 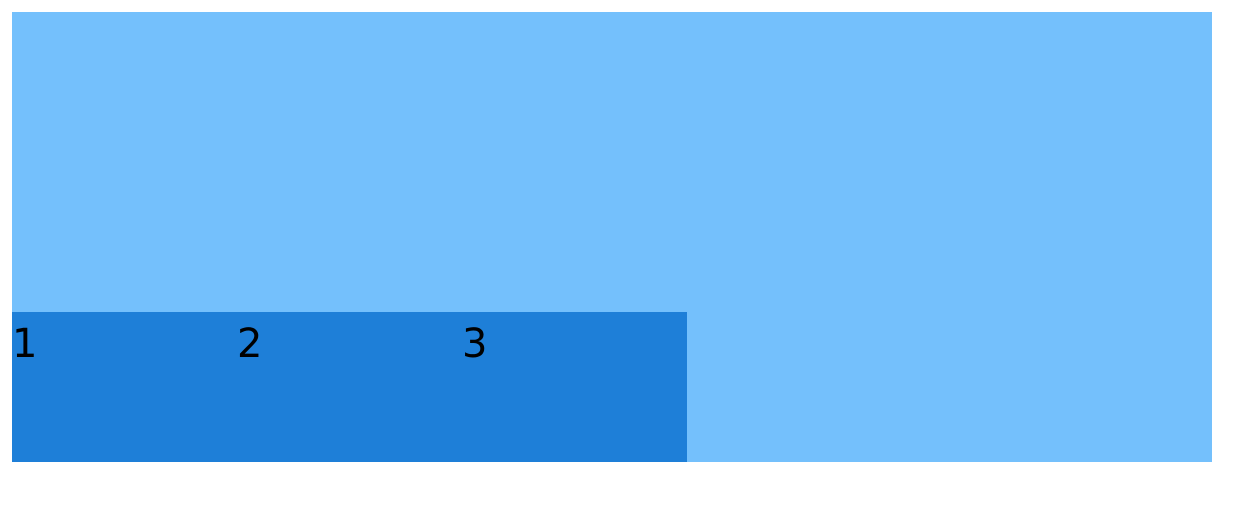 I want to click on grid-item-2: 2, so click(x=250, y=344).